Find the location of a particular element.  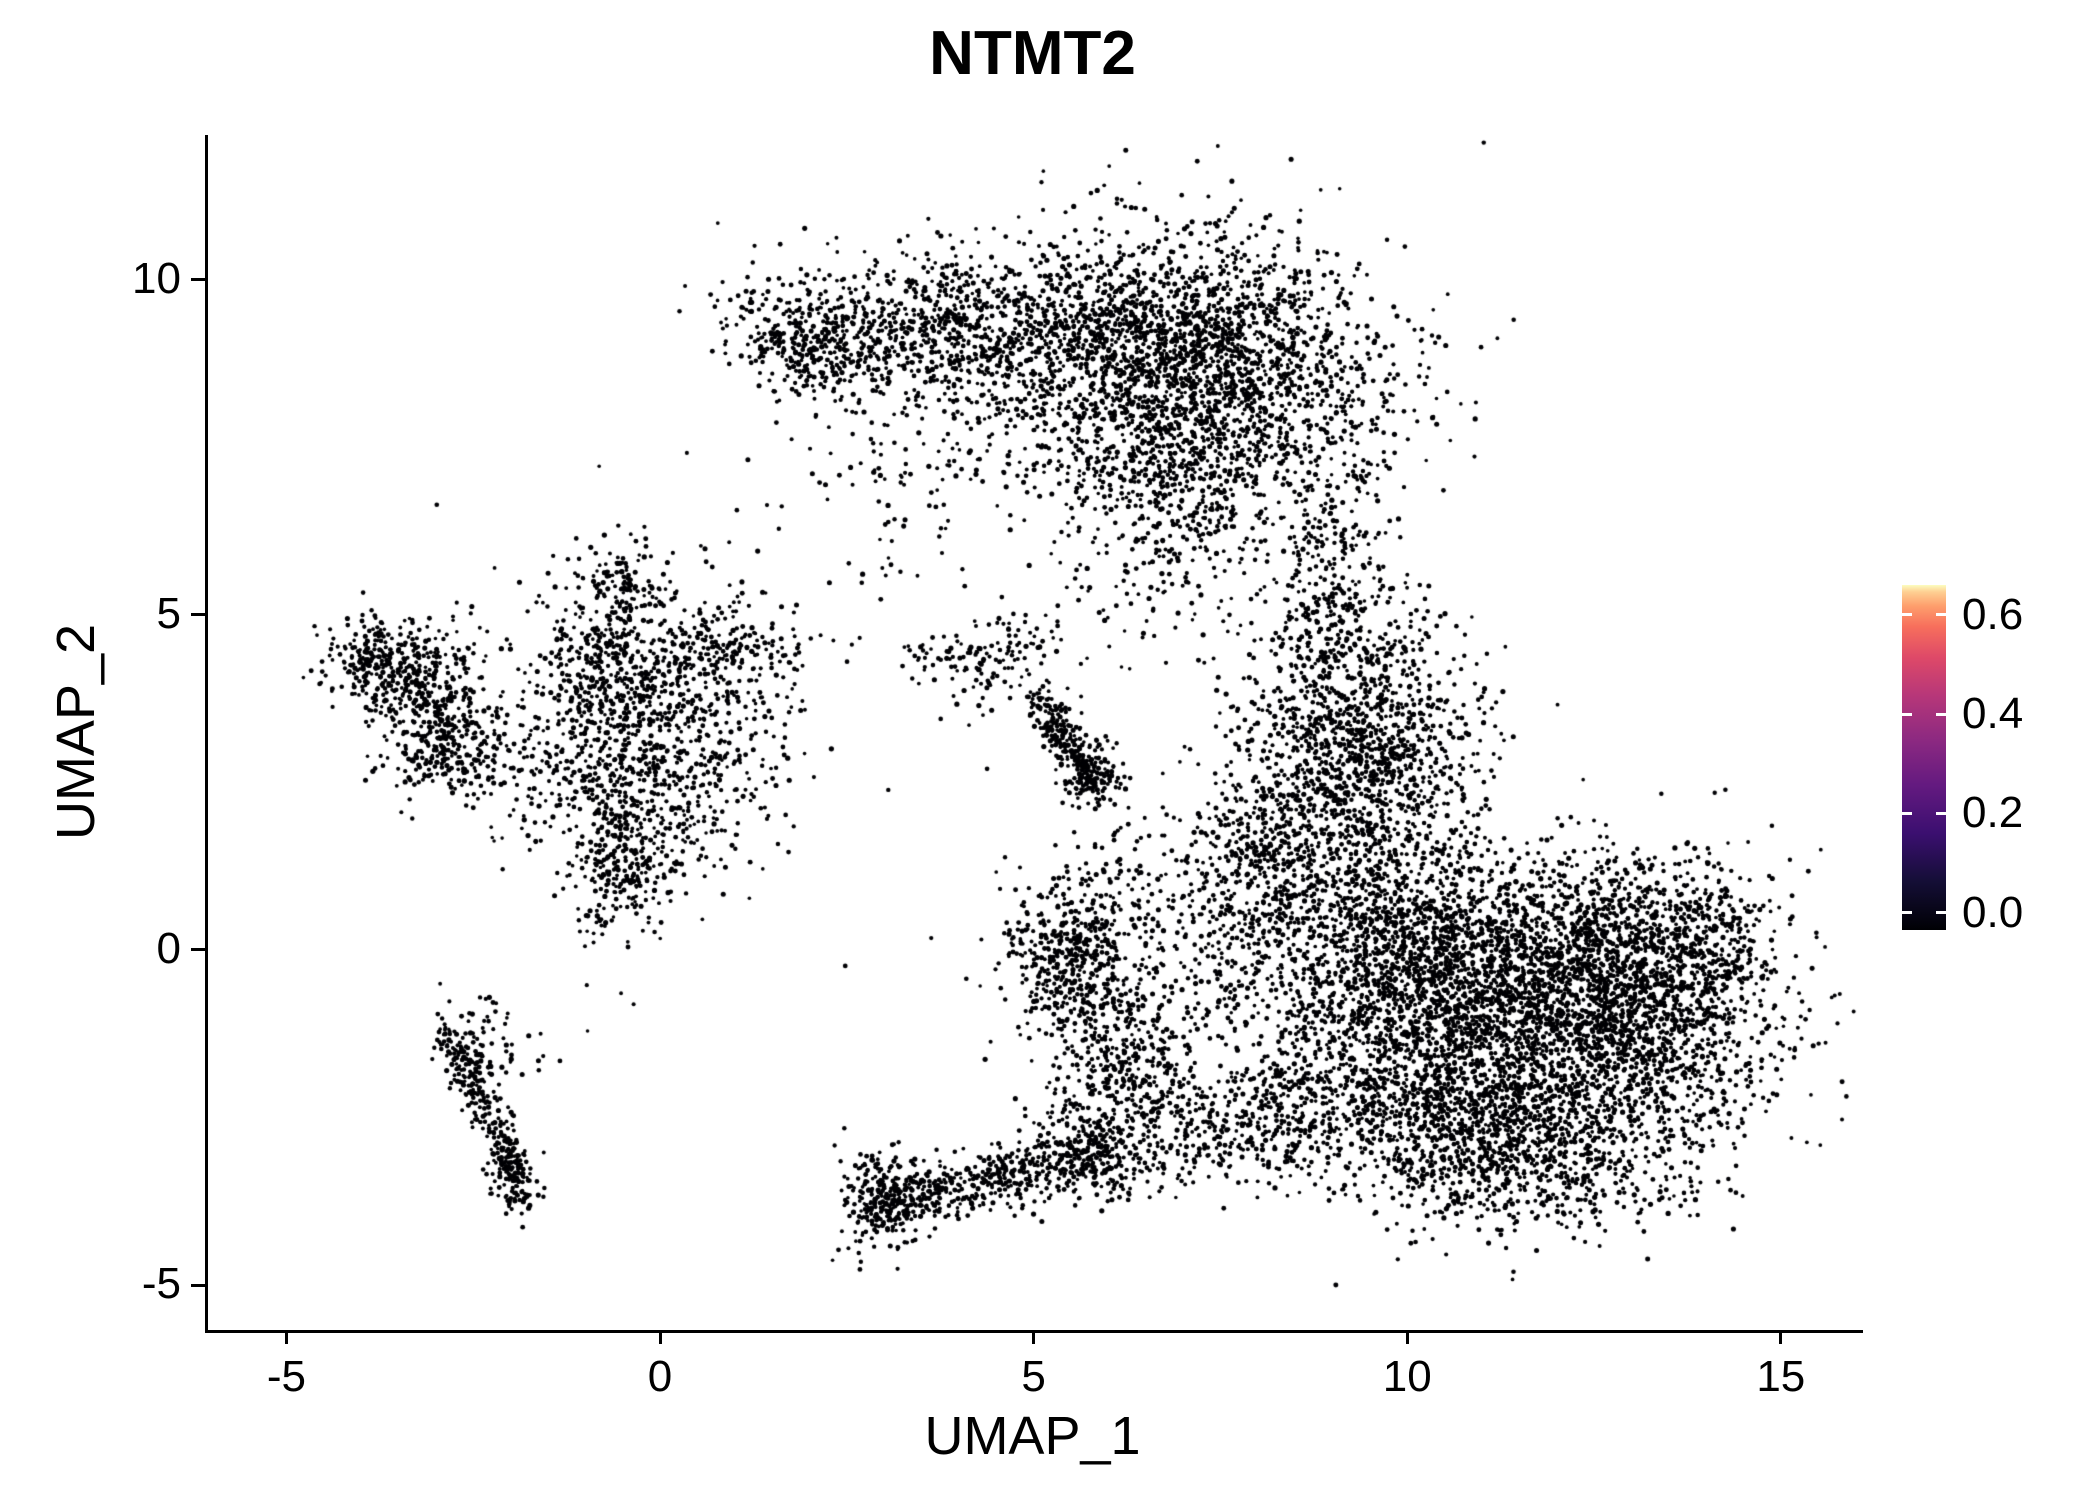

colorbar-tick-label: 0.2 is located at coordinates (1993, 813).